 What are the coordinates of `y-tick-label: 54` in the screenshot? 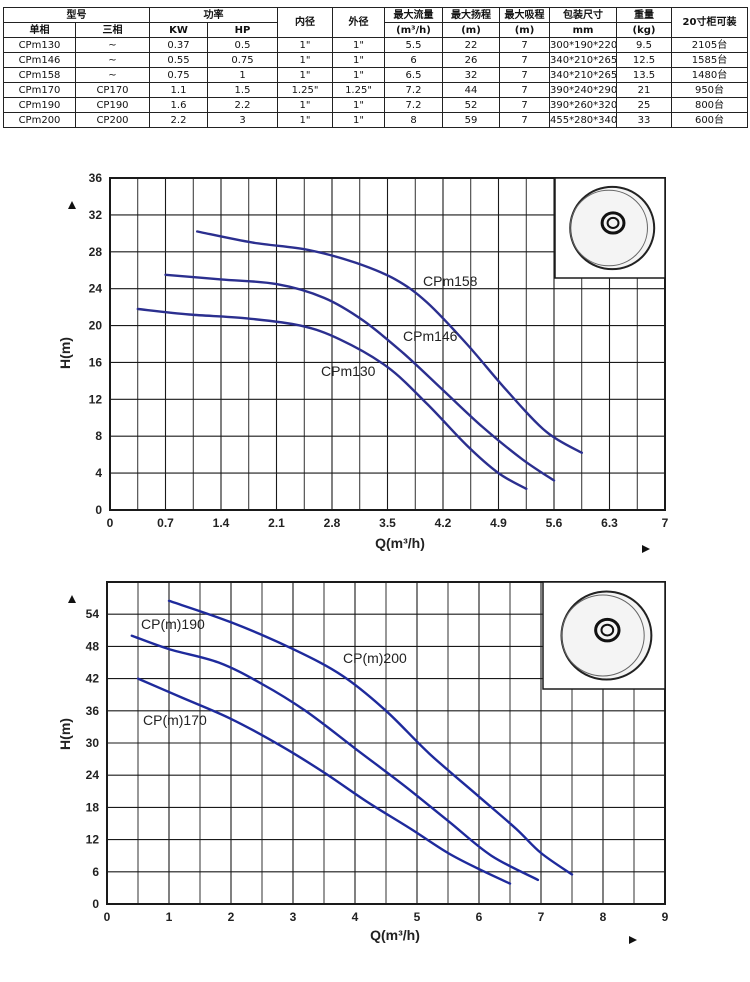 It's located at (93, 614).